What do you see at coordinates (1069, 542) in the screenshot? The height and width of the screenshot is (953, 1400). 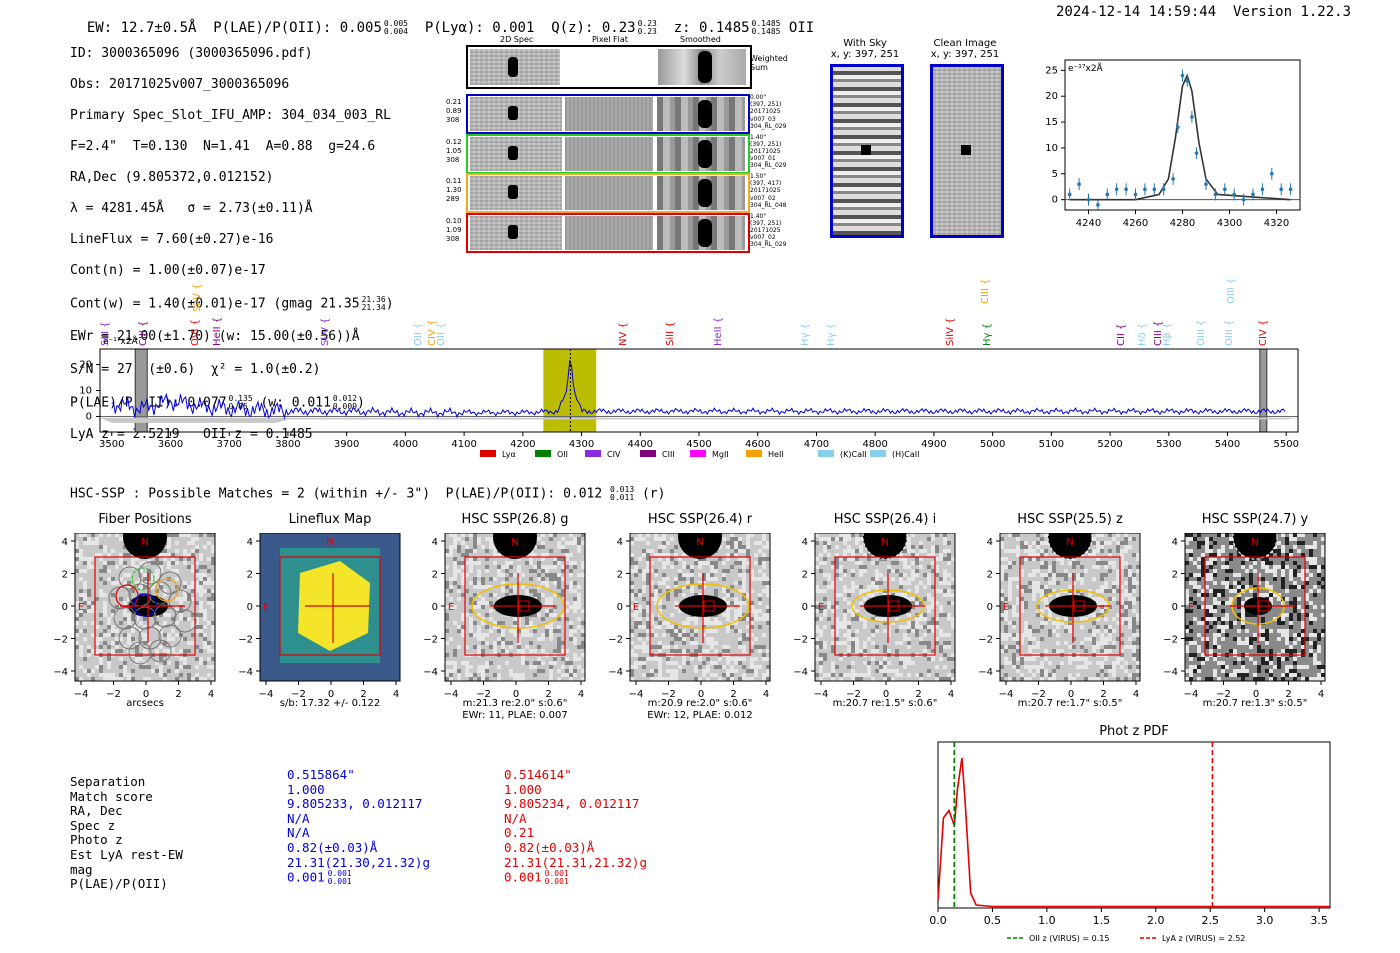 I see `north-label: N` at bounding box center [1069, 542].